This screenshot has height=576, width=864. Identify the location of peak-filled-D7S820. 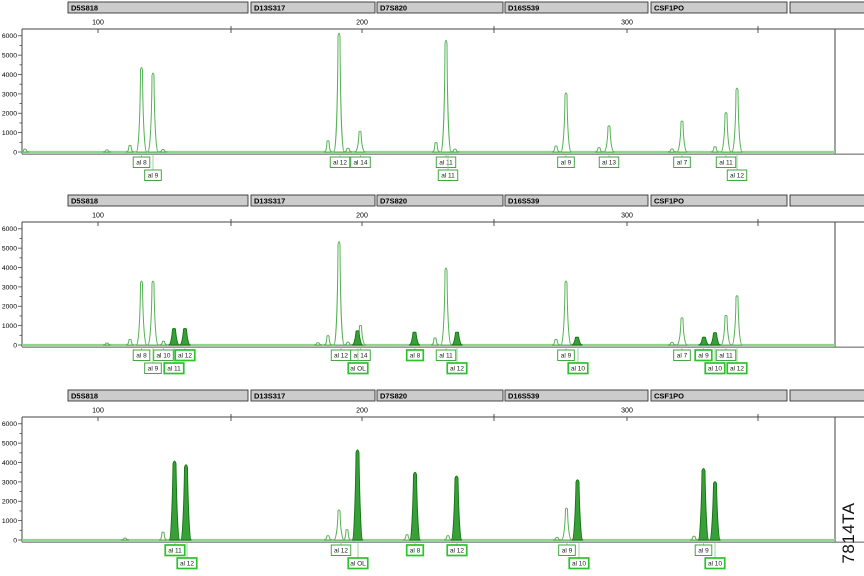
(415, 506).